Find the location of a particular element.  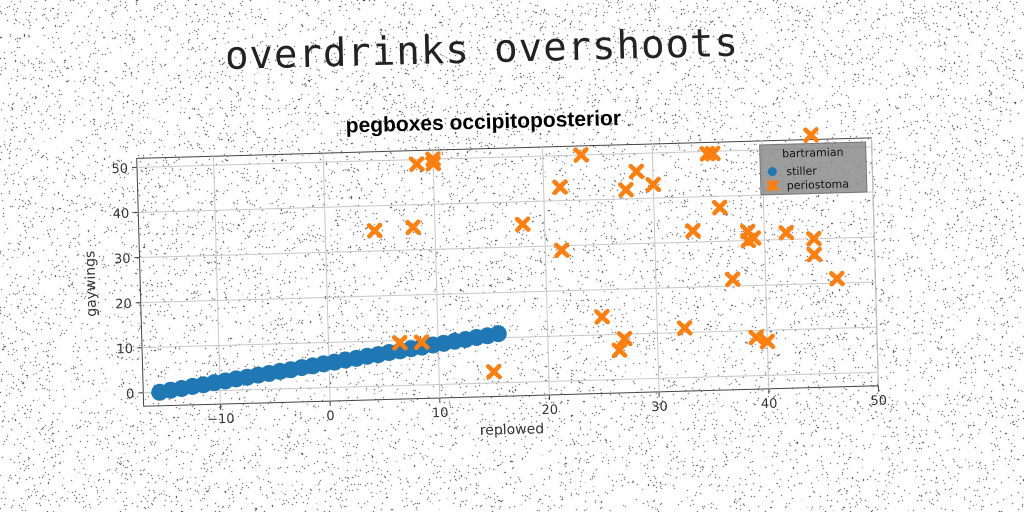

x-axis-label: replowed is located at coordinates (512, 430).